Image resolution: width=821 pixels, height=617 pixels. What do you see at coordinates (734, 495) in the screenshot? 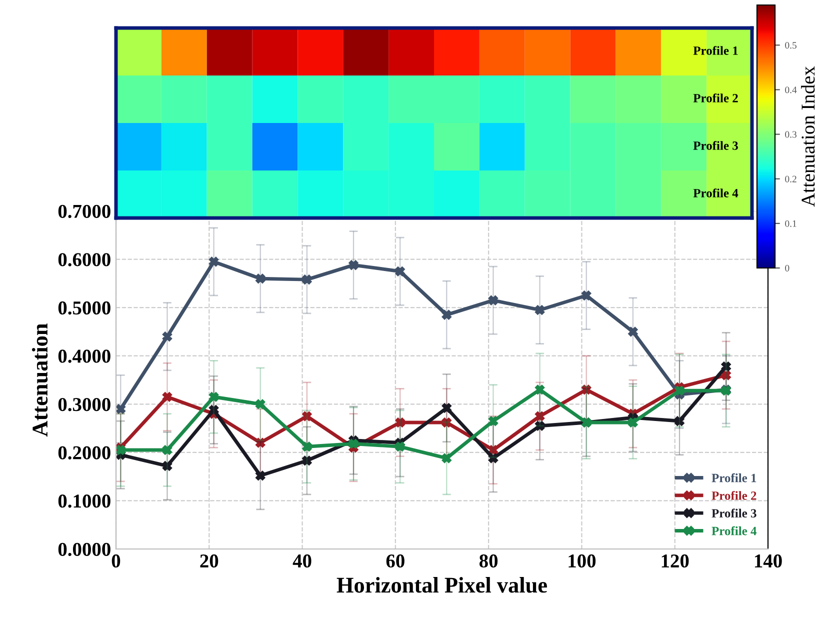
I see `legend-label: Profile 2` at bounding box center [734, 495].